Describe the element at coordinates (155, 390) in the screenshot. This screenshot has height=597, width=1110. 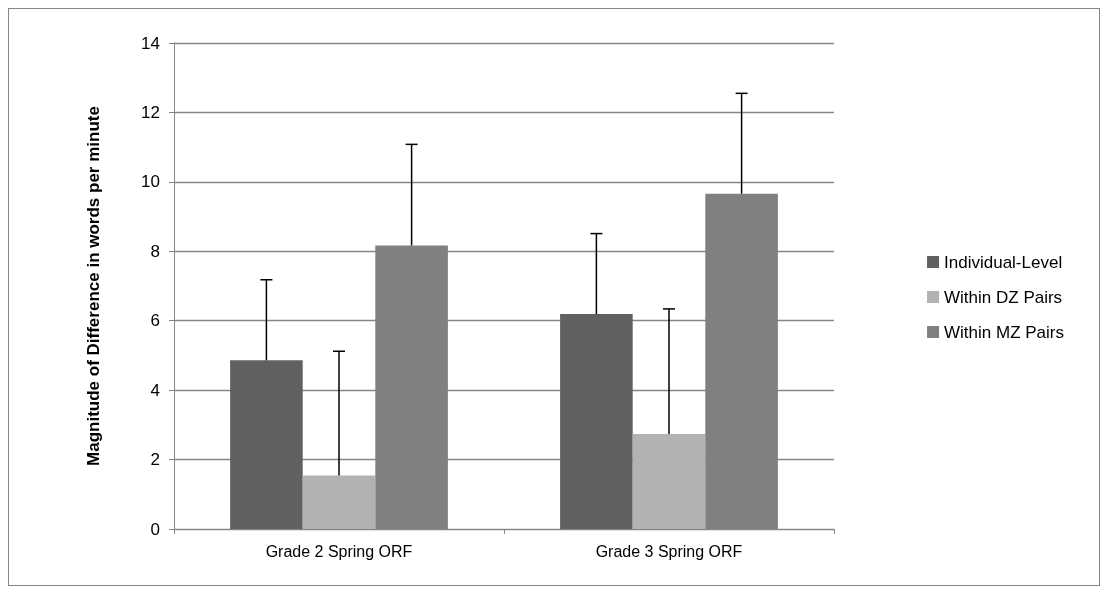
I see `y-tick-label: 4` at that location.